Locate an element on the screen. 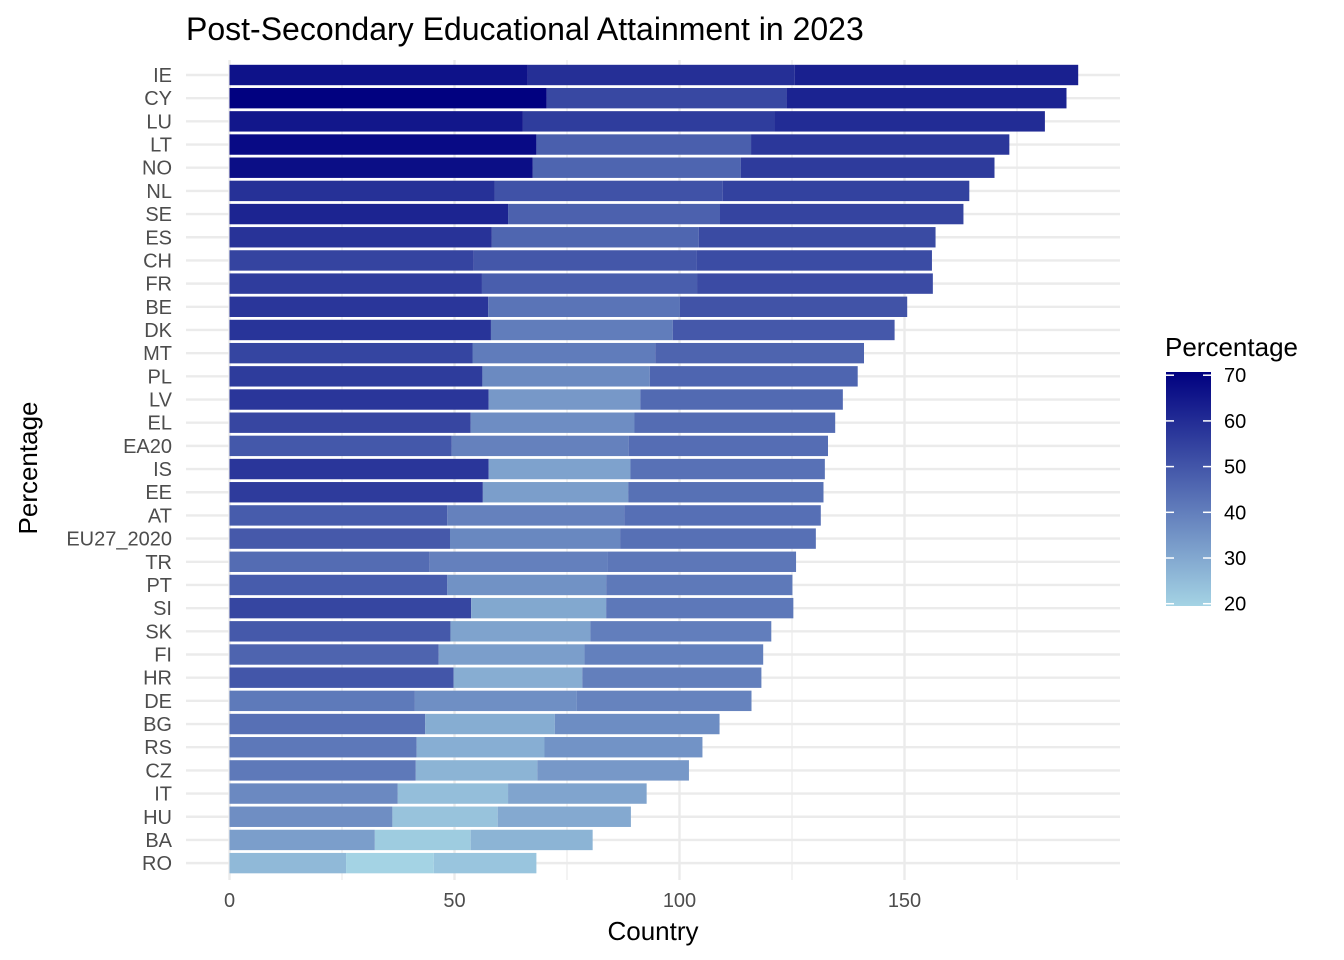 This screenshot has height=960, width=1344. bar-segment: LT: 68.2 is located at coordinates (383, 144).